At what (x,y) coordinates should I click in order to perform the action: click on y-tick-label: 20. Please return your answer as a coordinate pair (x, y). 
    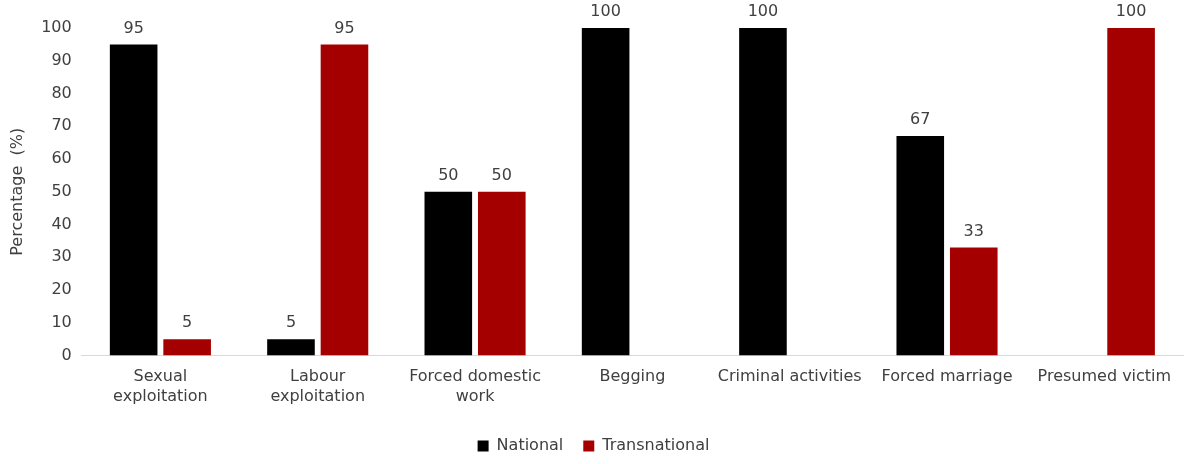
    Looking at the image, I should click on (61, 289).